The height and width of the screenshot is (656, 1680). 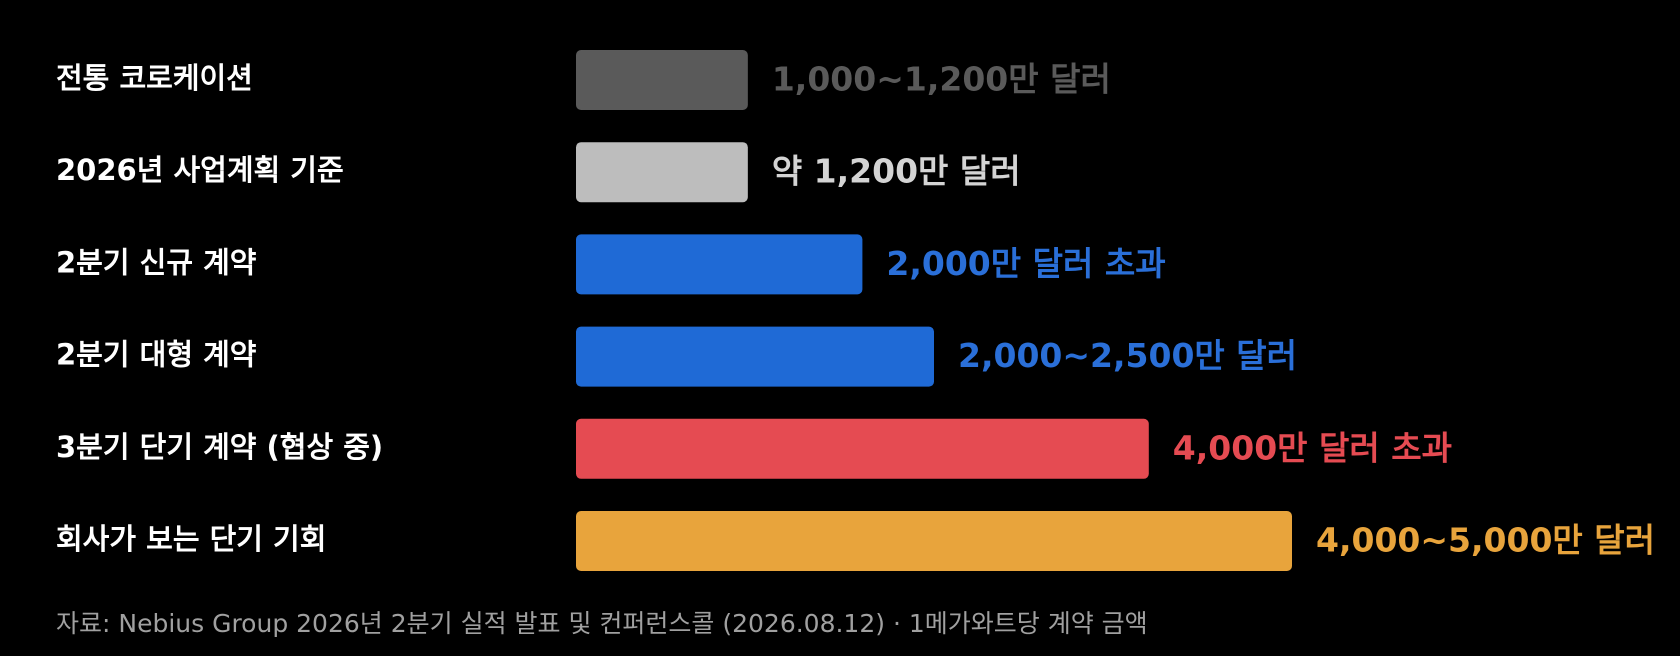 What do you see at coordinates (896, 171) in the screenshot?
I see `value-label: 약 1,200만 달러` at bounding box center [896, 171].